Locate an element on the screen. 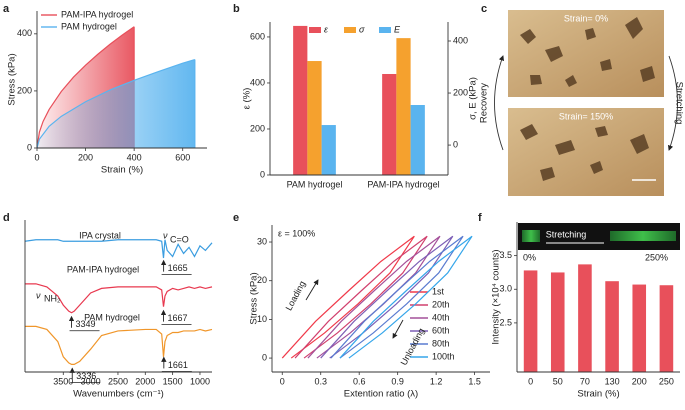 Image resolution: width=685 pixels, height=410 pixels. x-tick-label: 3500 is located at coordinates (63, 381).